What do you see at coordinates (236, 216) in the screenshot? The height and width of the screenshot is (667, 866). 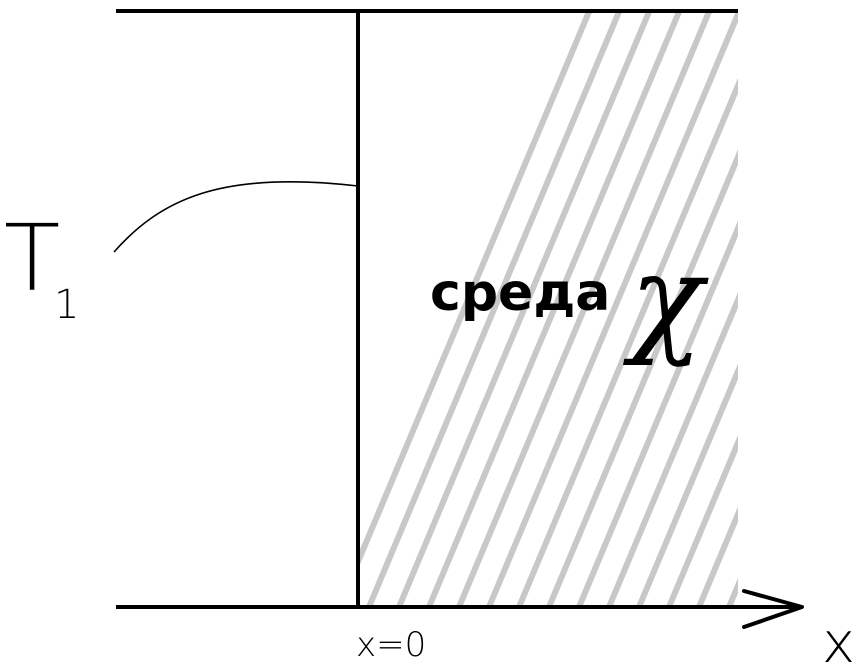 I see `temperature-curve` at bounding box center [236, 216].